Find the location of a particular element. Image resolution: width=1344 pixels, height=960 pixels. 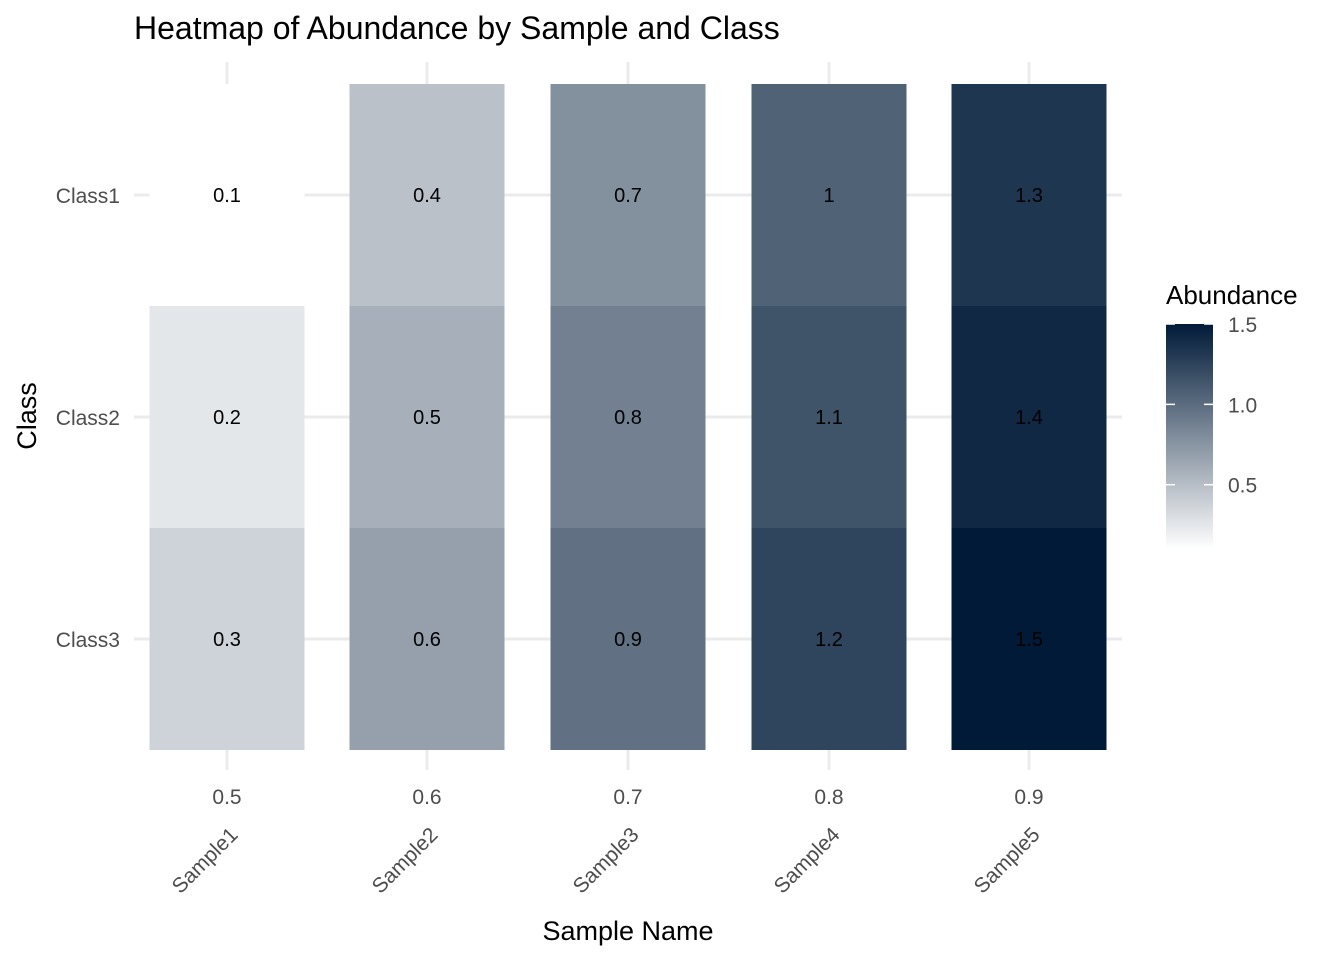

cell-value-label: 0.7 is located at coordinates (628, 196).